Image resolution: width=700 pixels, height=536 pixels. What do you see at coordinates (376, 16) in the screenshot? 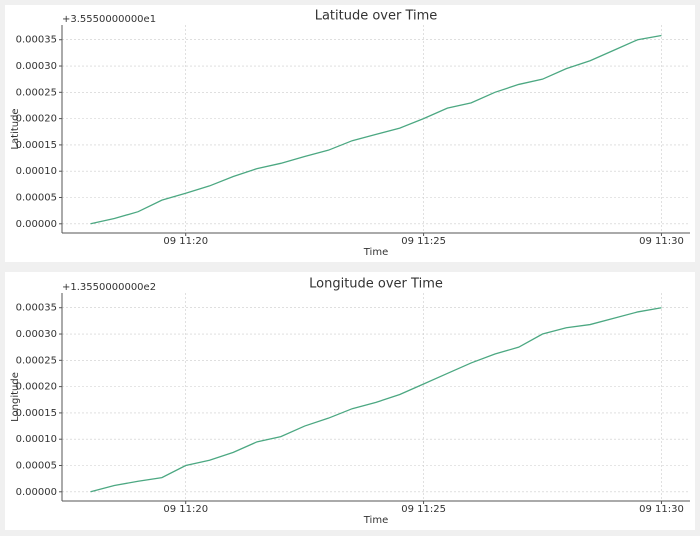
I see `chart-title: Latitude over Time` at bounding box center [376, 16].